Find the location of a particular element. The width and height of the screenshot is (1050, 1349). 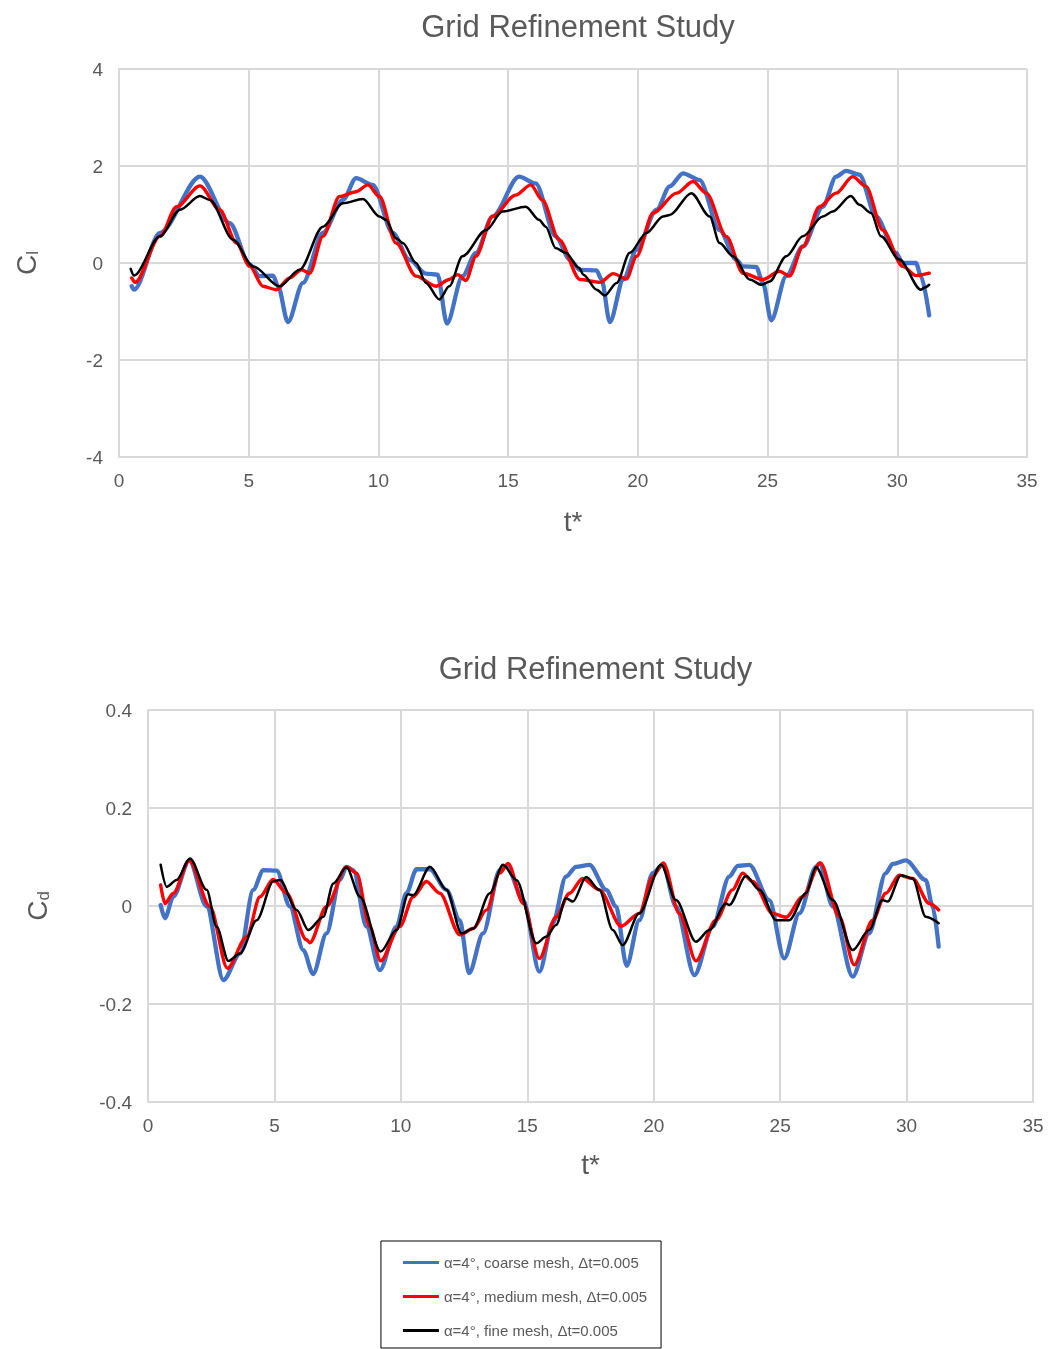

y-tick-label: 0.4 is located at coordinates (119, 710).